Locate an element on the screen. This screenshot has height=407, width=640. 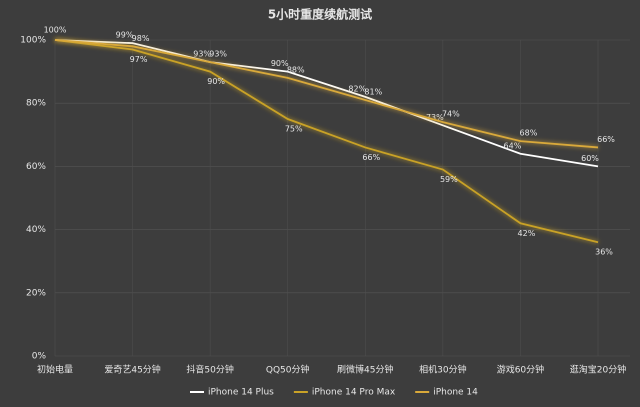
data-label: 75% is located at coordinates (294, 129).